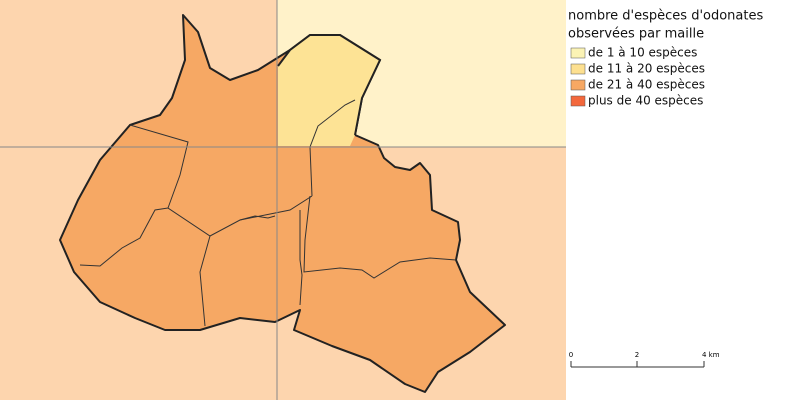  Describe the element at coordinates (665, 16) in the screenshot. I see `legend-title: nombre d'espèces d'odonates` at that location.